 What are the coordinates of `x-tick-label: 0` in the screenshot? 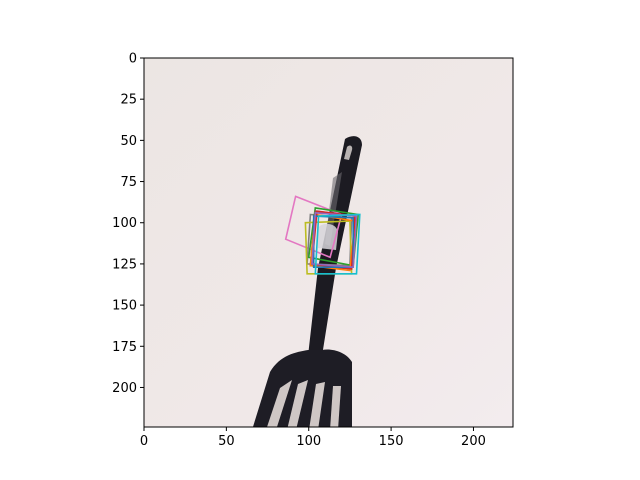 It's located at (144, 441).